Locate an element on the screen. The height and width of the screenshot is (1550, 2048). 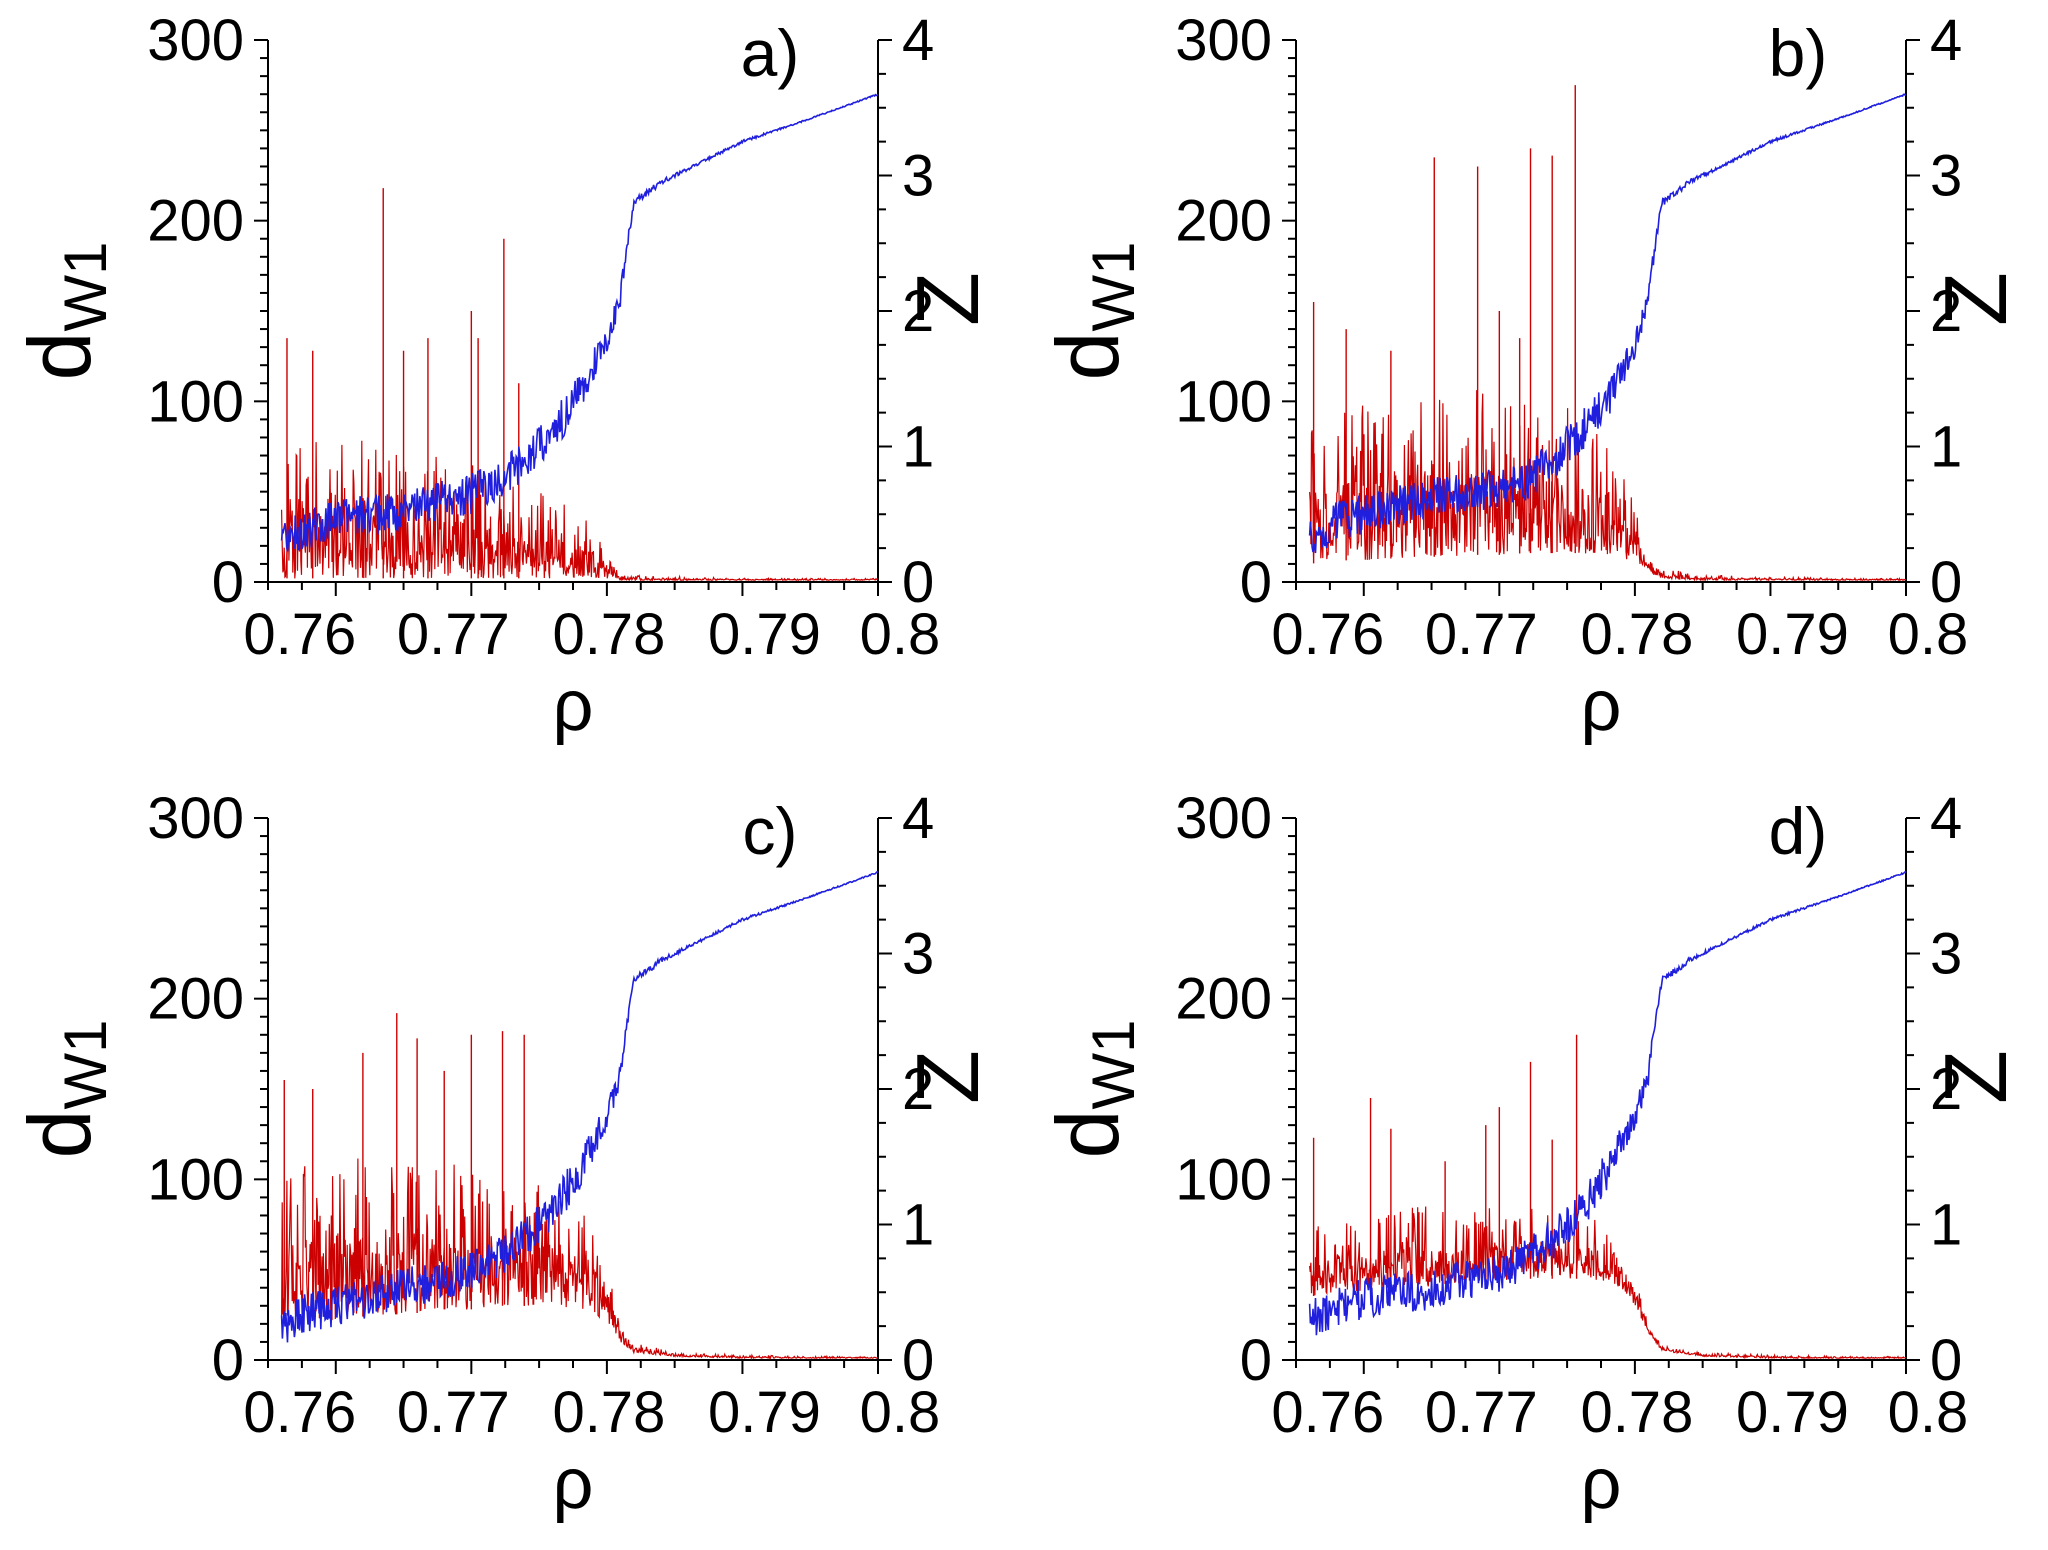
panel-label: c) is located at coordinates (770, 831).